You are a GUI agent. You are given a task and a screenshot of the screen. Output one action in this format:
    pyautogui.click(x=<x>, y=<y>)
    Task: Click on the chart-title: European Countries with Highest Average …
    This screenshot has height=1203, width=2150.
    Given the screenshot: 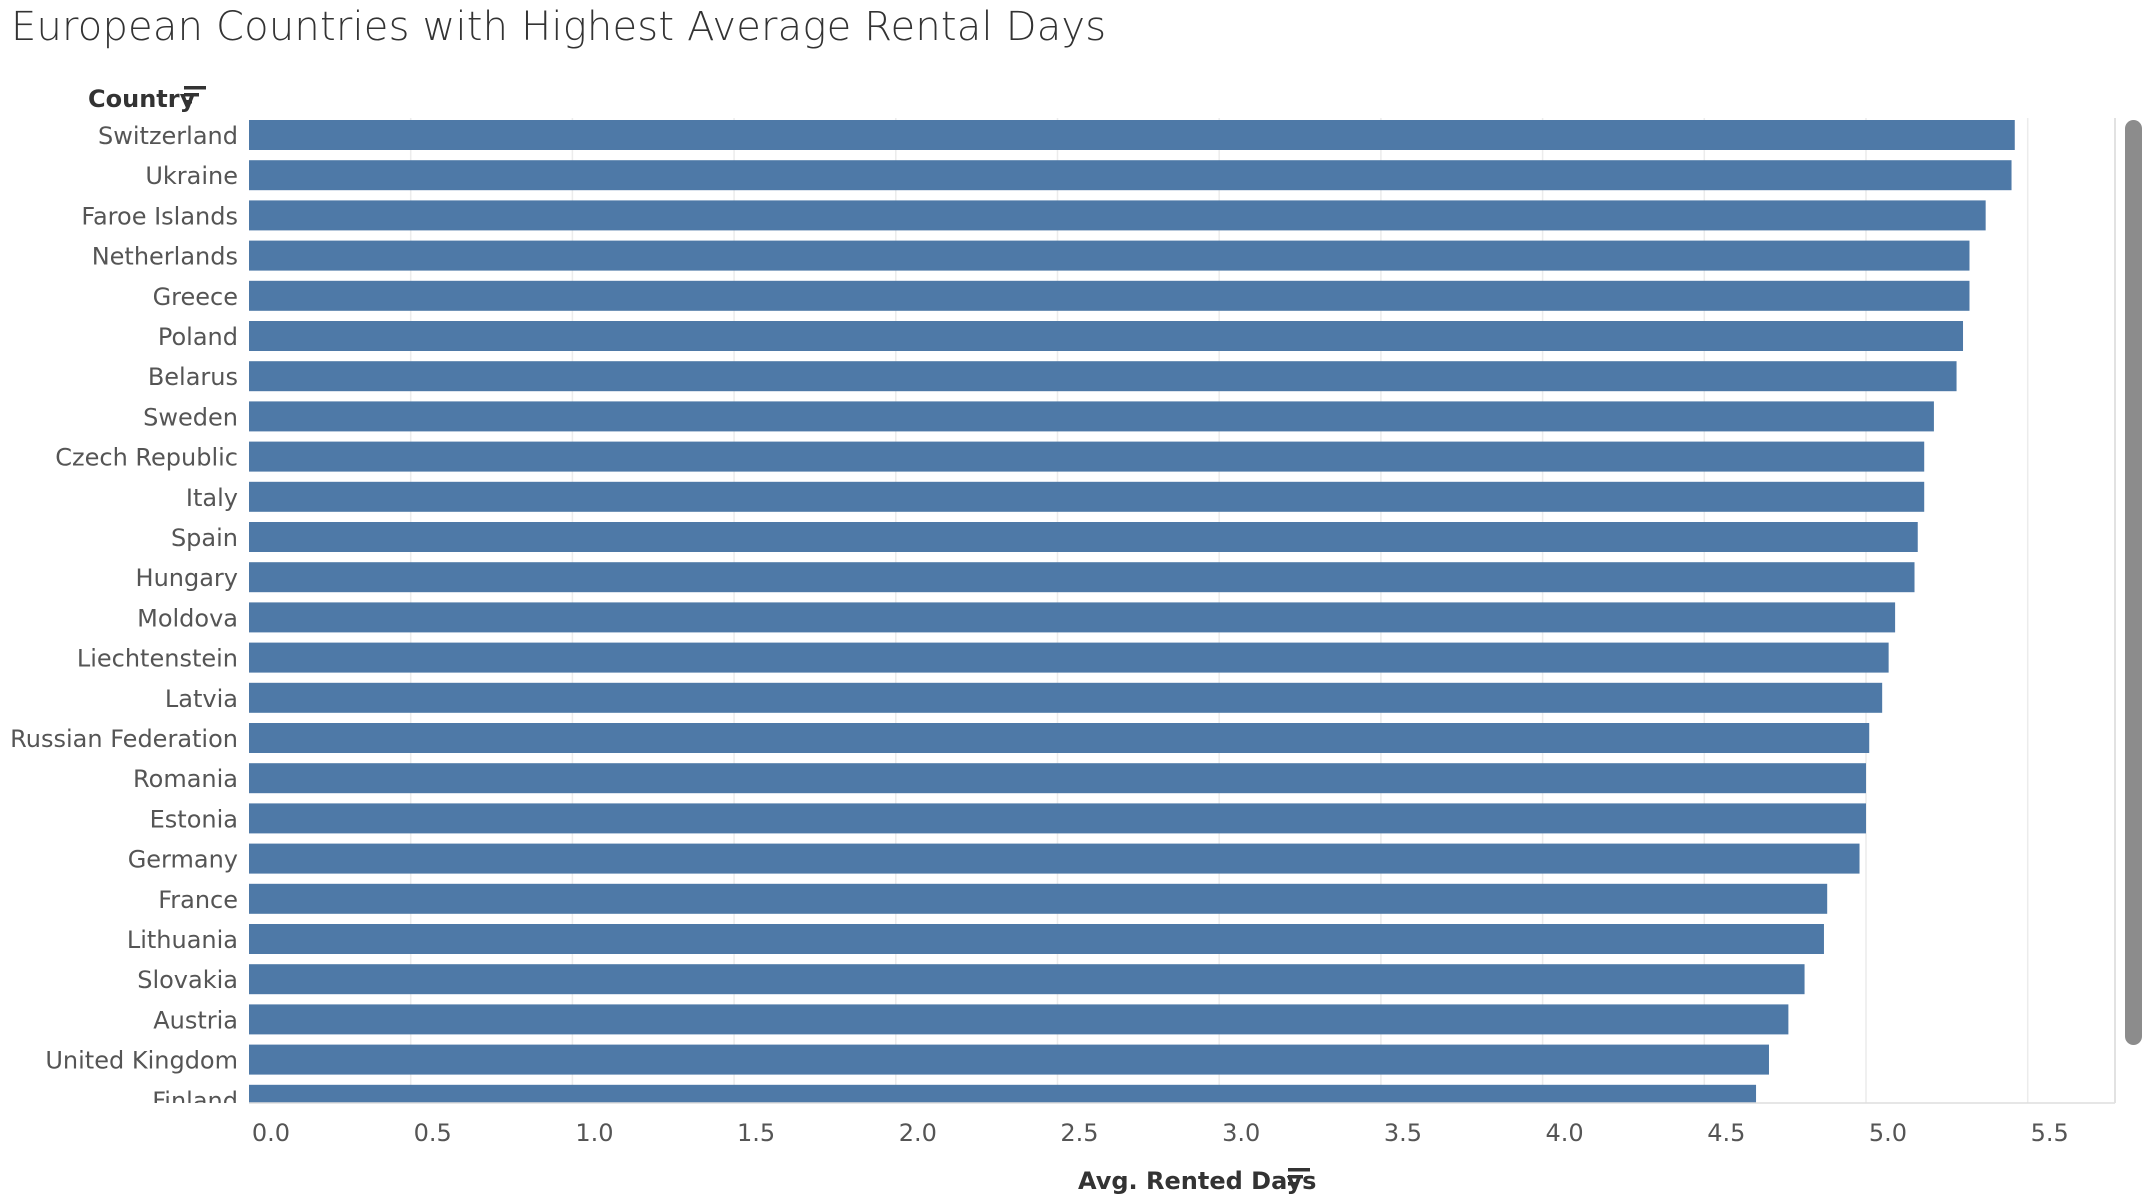 What is the action you would take?
    pyautogui.click(x=559, y=27)
    